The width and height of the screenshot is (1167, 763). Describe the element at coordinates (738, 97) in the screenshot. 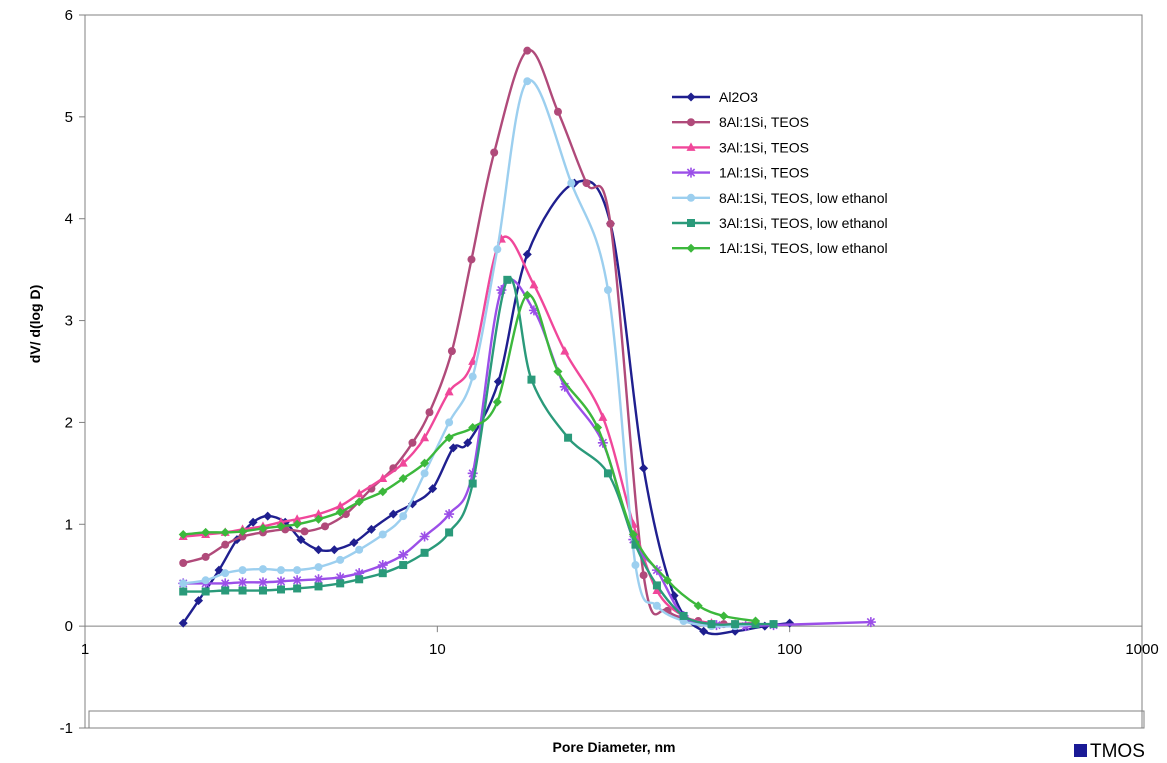

I see `legend-label: Al2O3` at that location.